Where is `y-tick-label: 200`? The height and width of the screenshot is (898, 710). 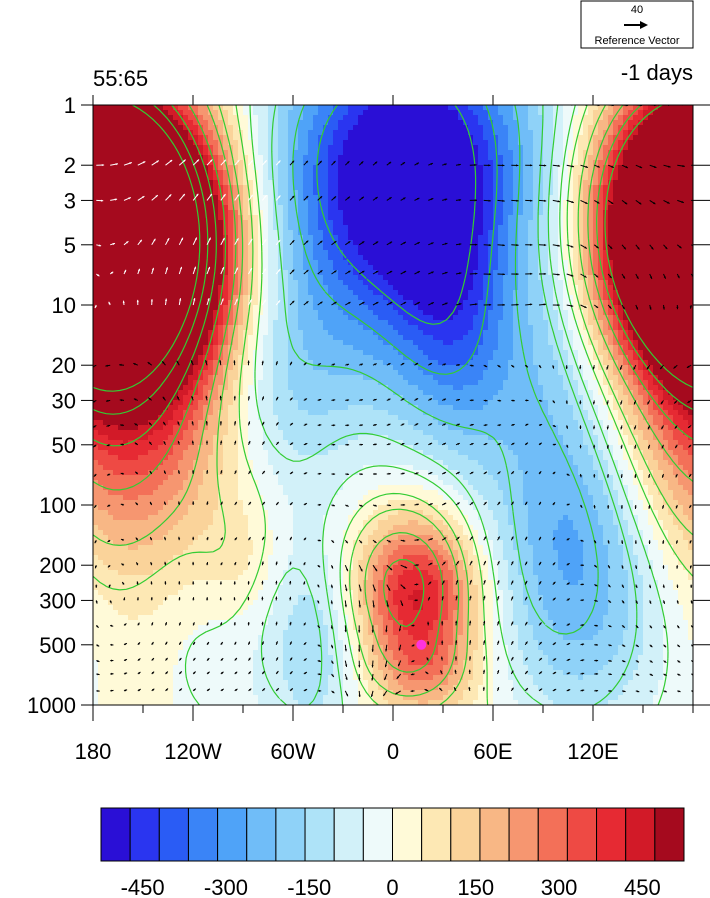
y-tick-label: 200 is located at coordinates (57, 565).